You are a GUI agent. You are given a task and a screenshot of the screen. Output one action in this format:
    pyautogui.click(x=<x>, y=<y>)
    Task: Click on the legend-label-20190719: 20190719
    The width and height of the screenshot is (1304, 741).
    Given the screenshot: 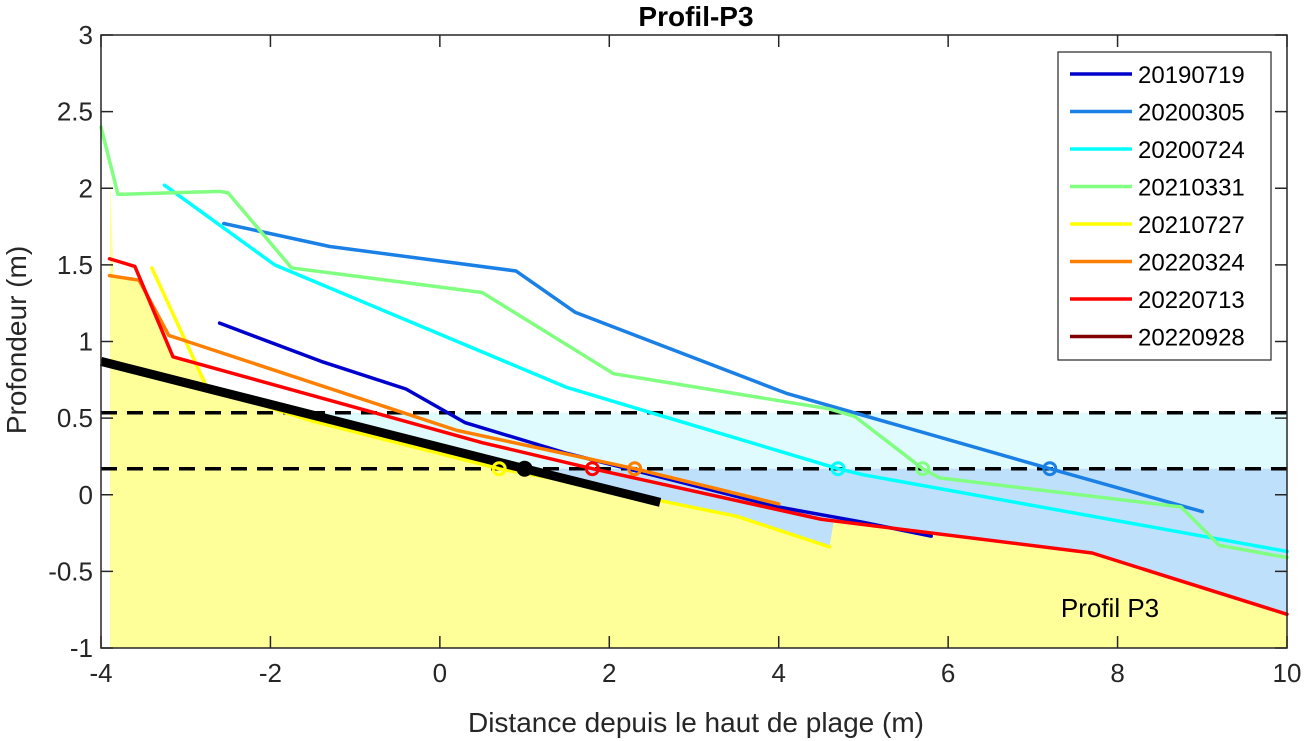 What is the action you would take?
    pyautogui.click(x=1191, y=75)
    